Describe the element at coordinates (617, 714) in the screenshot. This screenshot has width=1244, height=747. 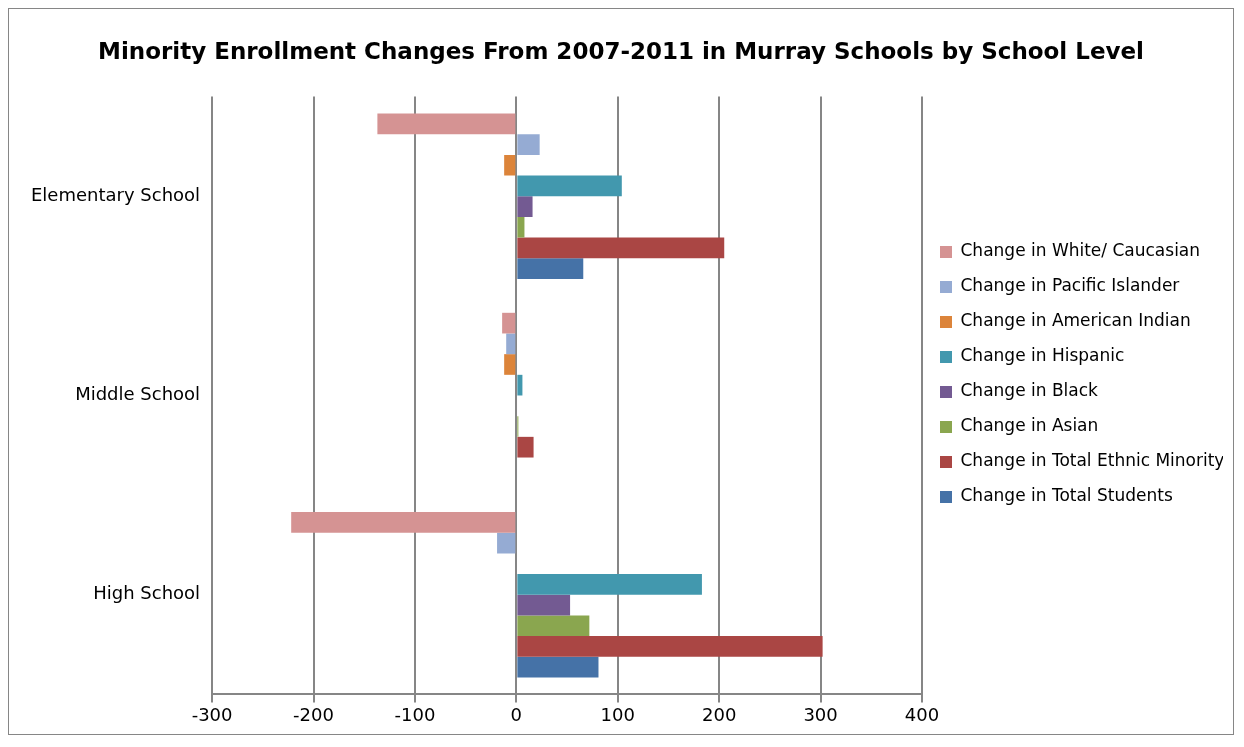
I see `x-tick-label: 100` at that location.